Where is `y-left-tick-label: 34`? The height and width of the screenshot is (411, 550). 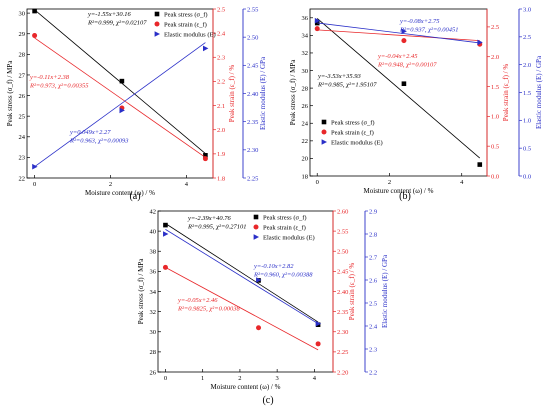 y-left-tick-label: 34 is located at coordinates (153, 292).